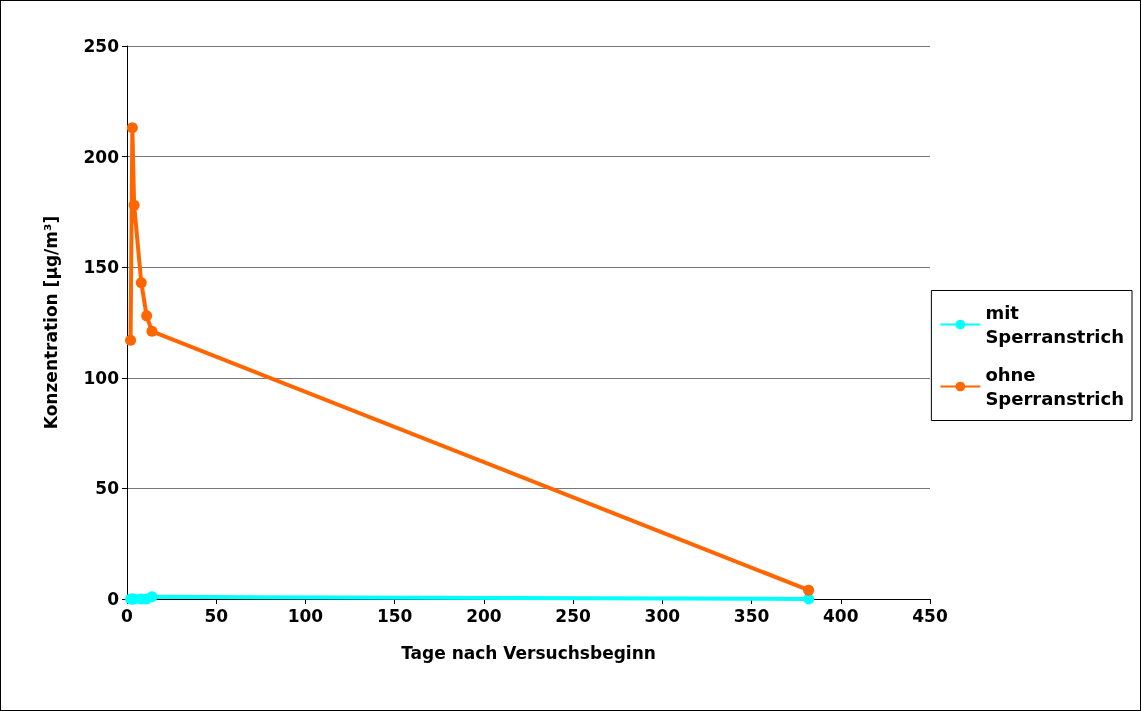 The height and width of the screenshot is (711, 1141). Describe the element at coordinates (573, 615) in the screenshot. I see `x-tick-label: 250` at that location.